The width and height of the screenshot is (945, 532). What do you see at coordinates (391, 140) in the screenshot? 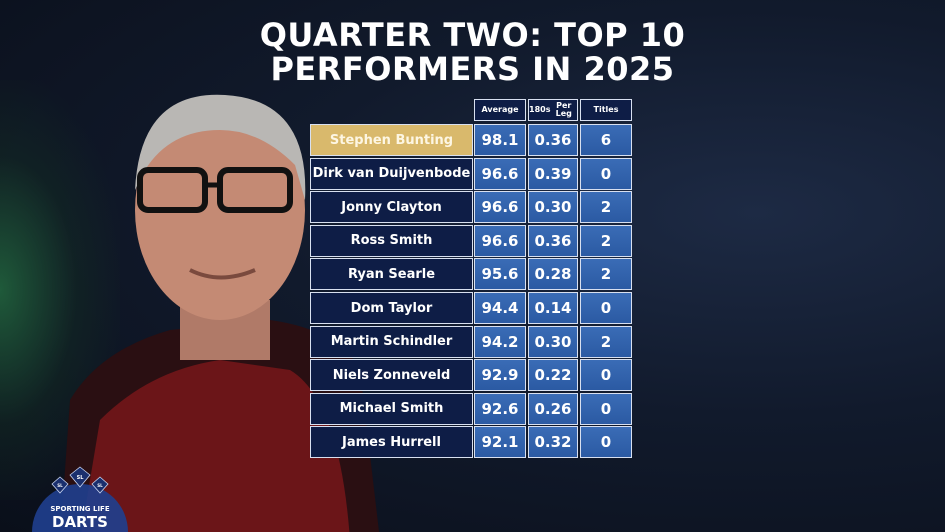
I see `player-name: Stephen Bunting` at bounding box center [391, 140].